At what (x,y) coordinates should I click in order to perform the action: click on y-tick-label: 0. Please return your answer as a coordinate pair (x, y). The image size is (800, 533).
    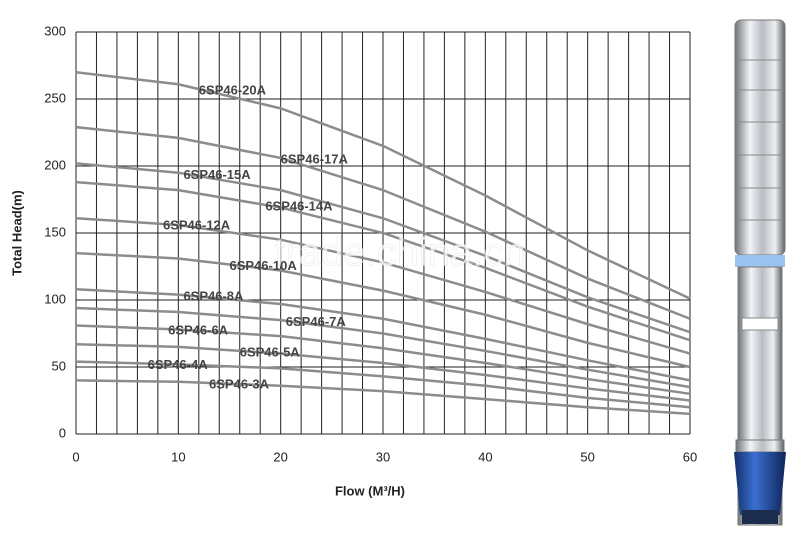
    Looking at the image, I should click on (62, 432).